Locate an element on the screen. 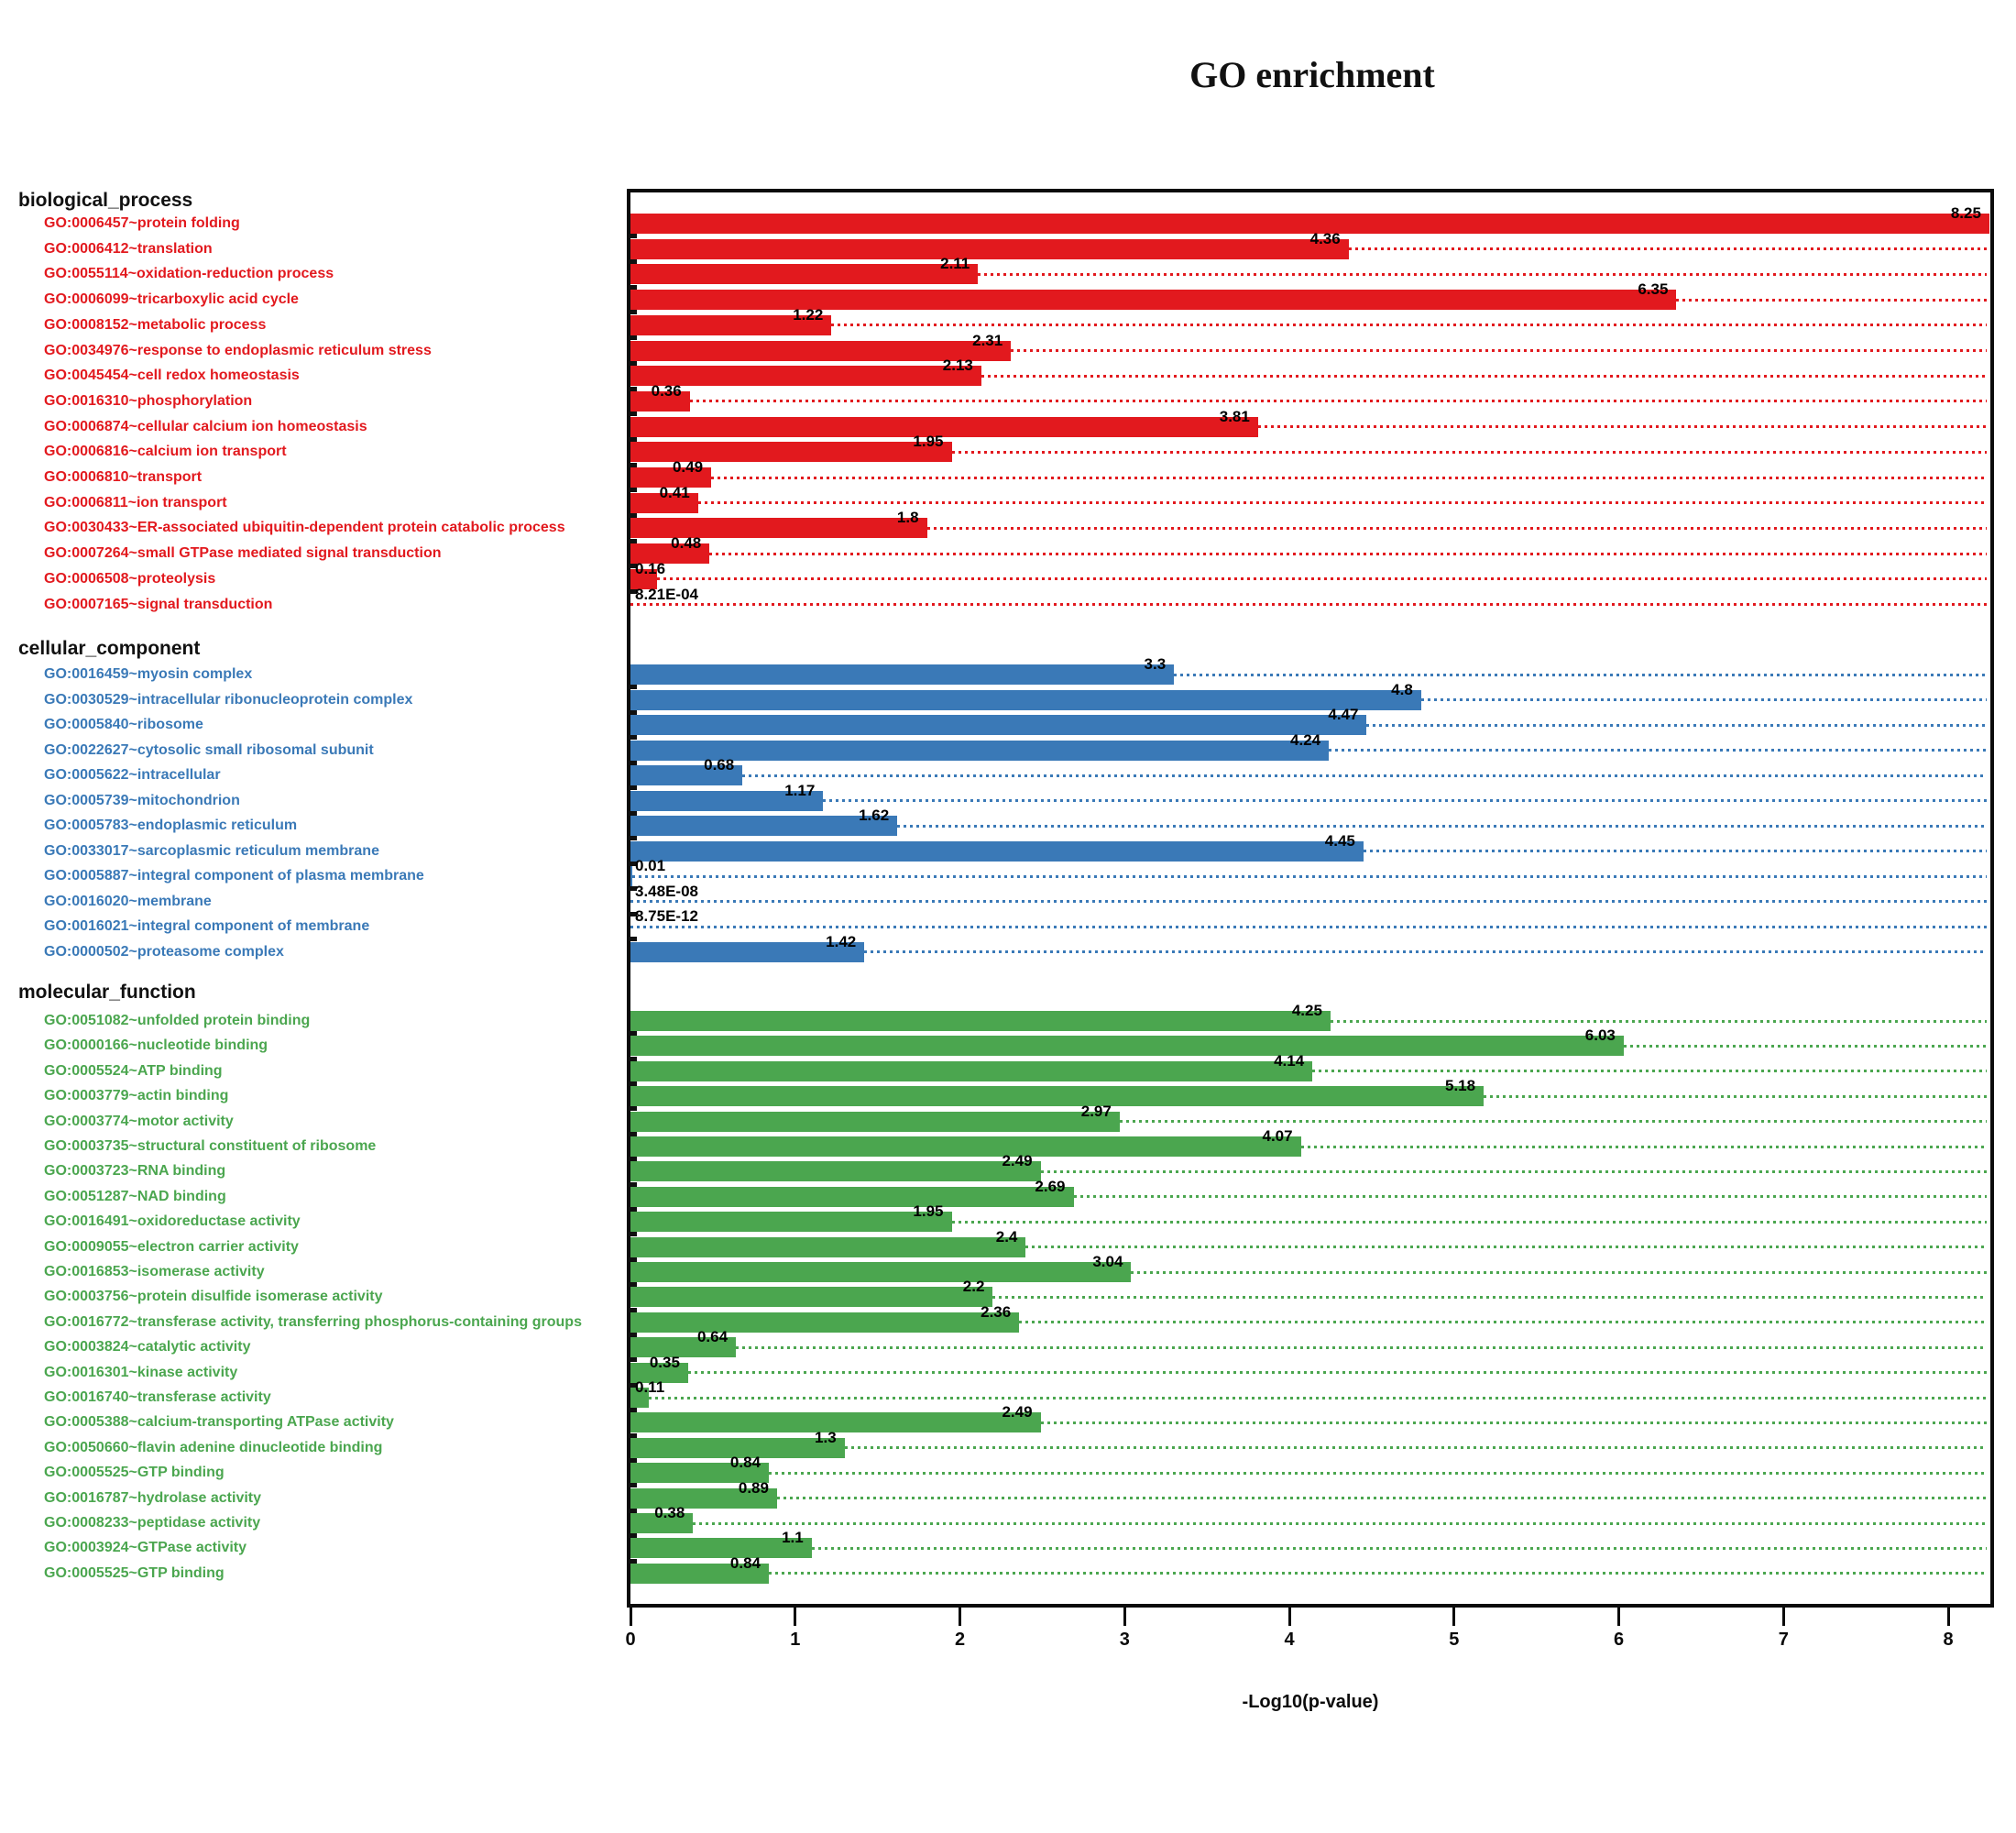 The height and width of the screenshot is (1833, 2016). category-label: GO:0007165~signal transduction is located at coordinates (158, 604).